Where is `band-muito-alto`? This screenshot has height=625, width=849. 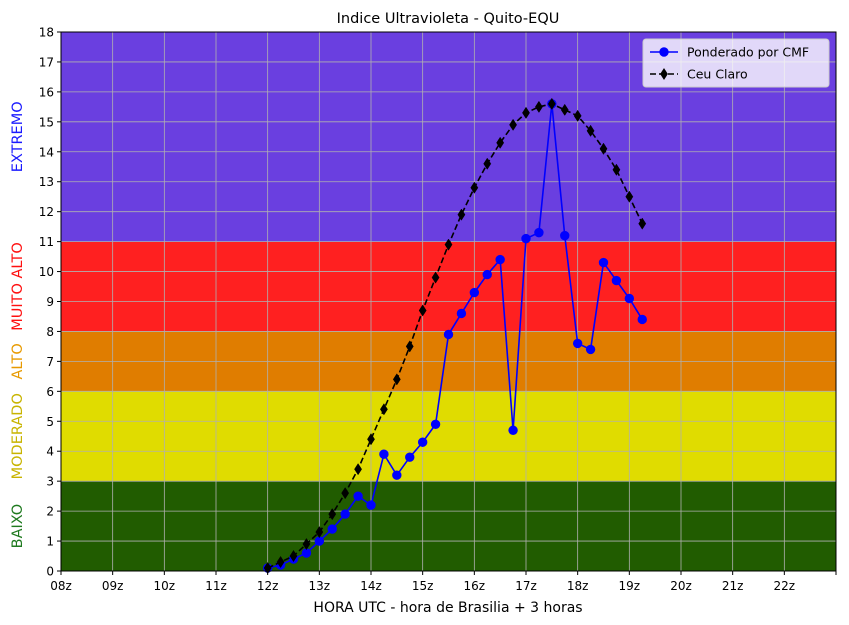 band-muito-alto is located at coordinates (448, 286).